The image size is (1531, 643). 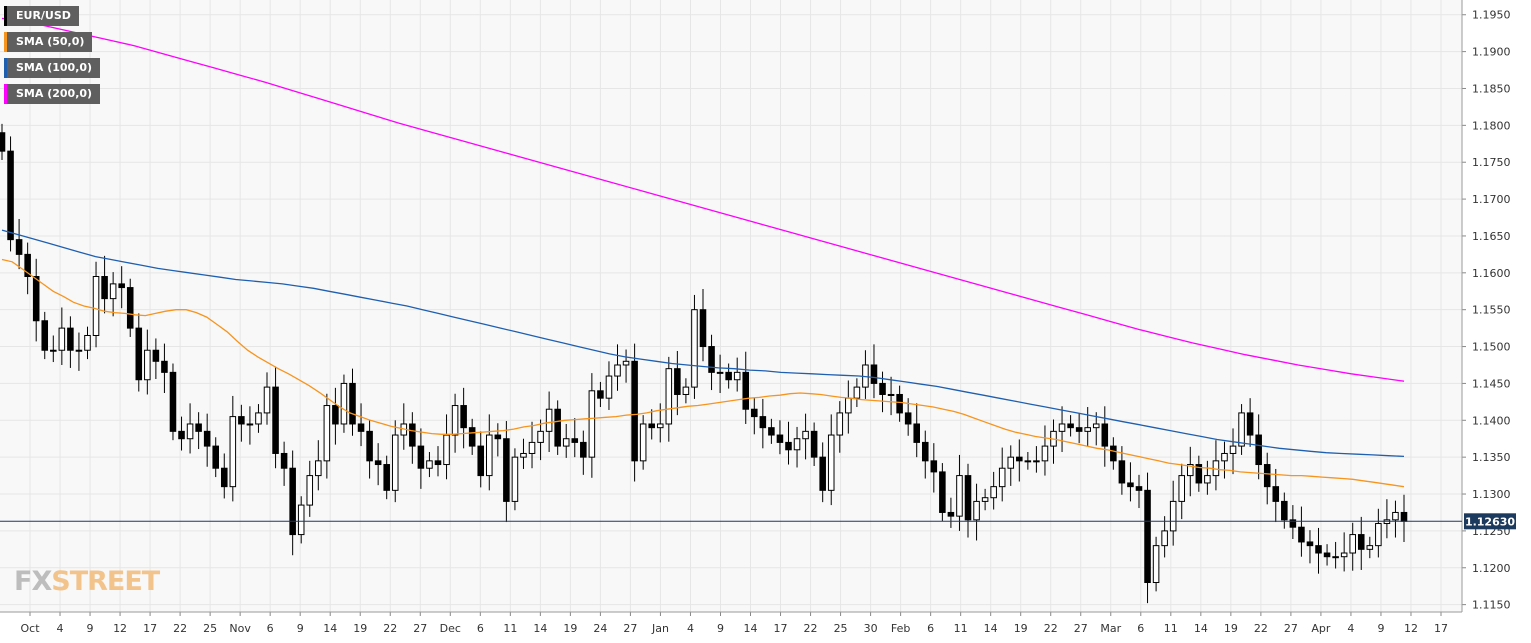 I want to click on y-tick-label: 1.1900, so click(x=1491, y=52).